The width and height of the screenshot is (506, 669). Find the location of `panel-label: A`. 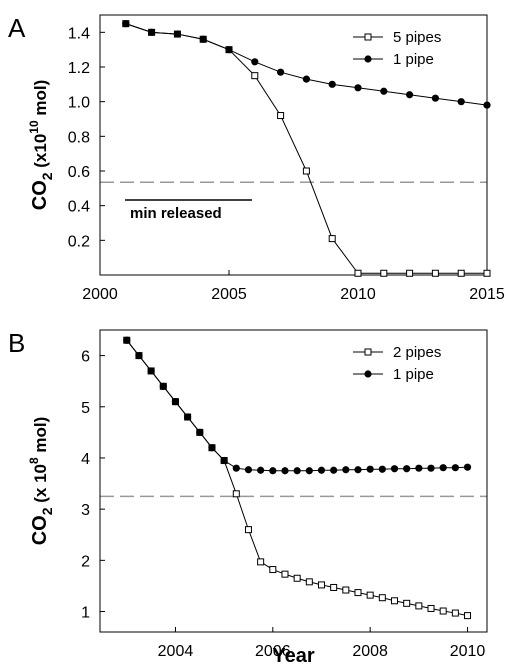

panel-label: A is located at coordinates (17, 28).